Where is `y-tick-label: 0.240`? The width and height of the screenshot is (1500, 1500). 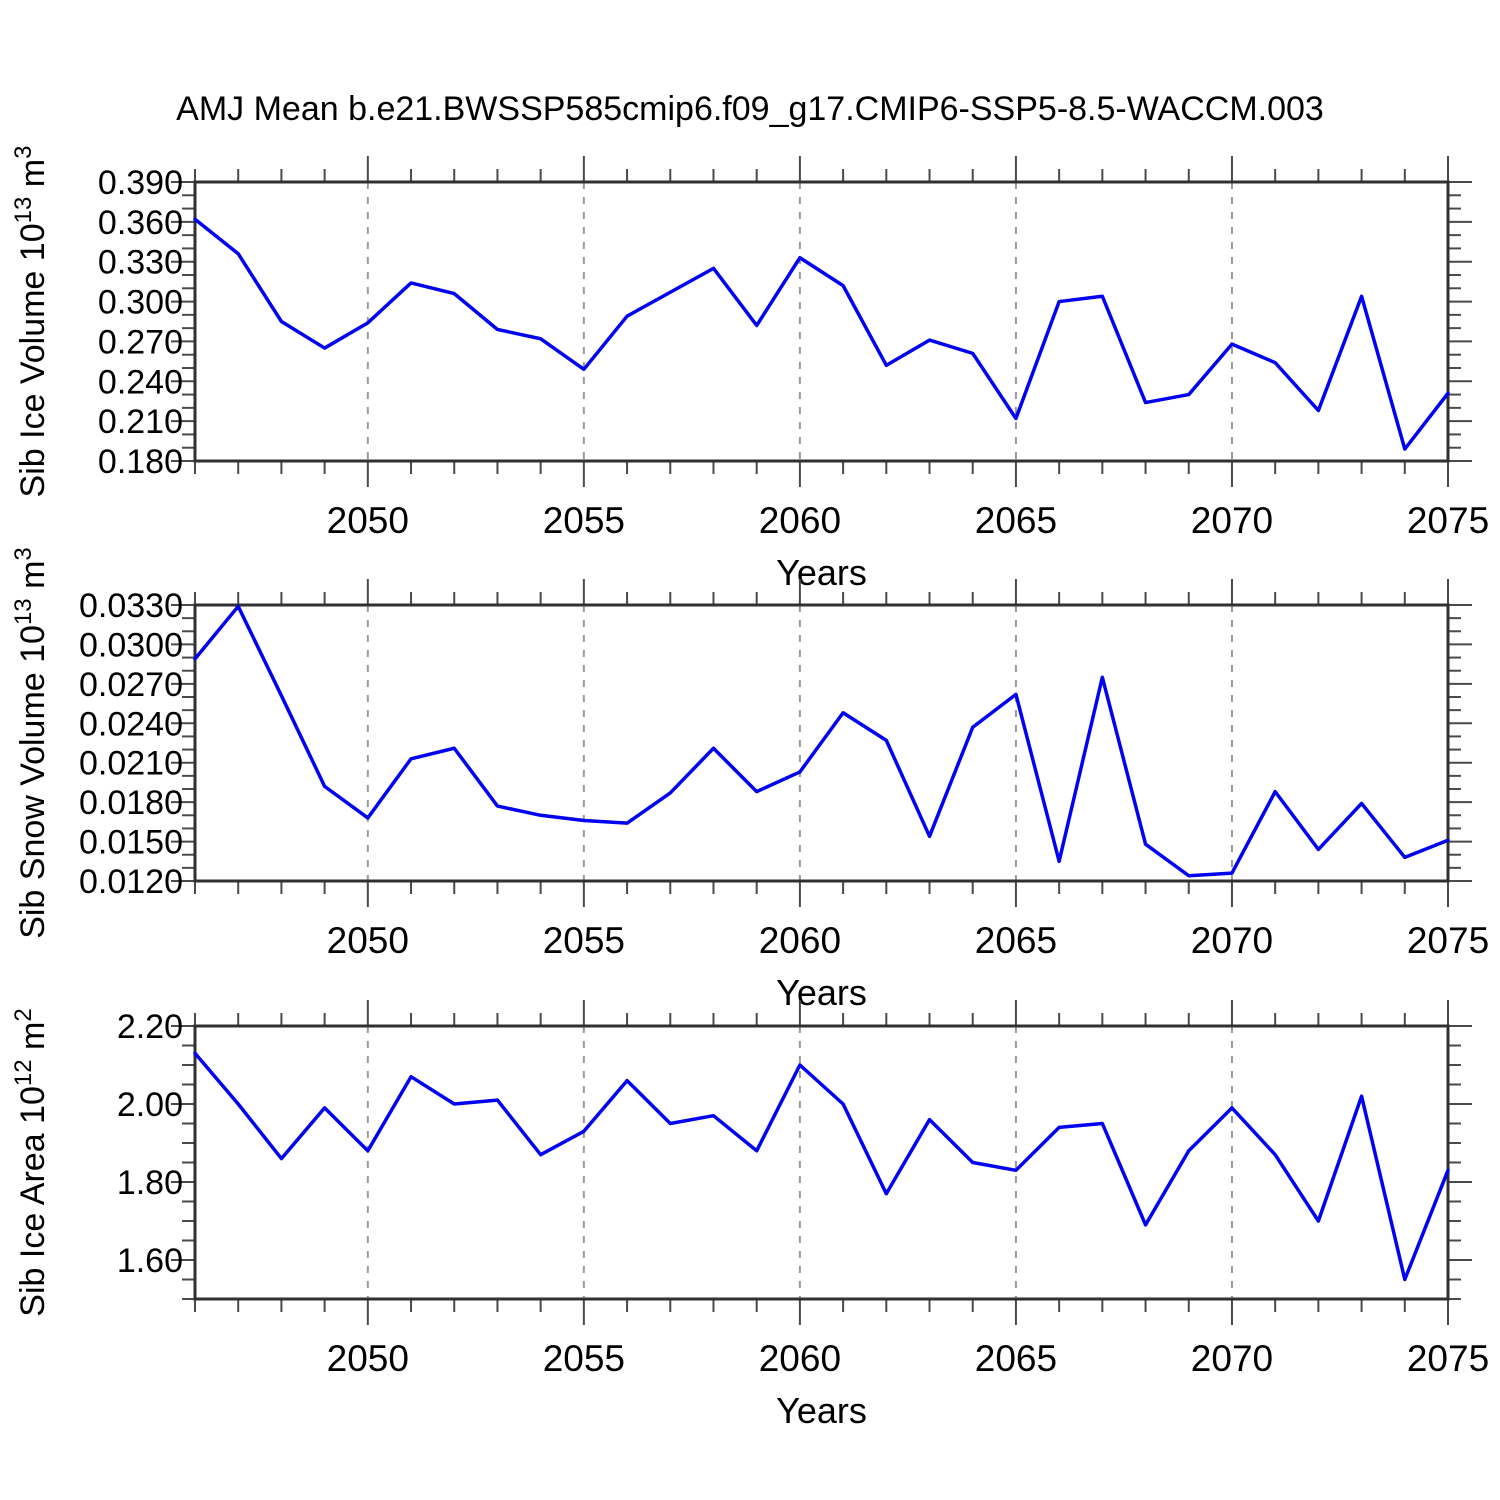 y-tick-label: 0.240 is located at coordinates (140, 382).